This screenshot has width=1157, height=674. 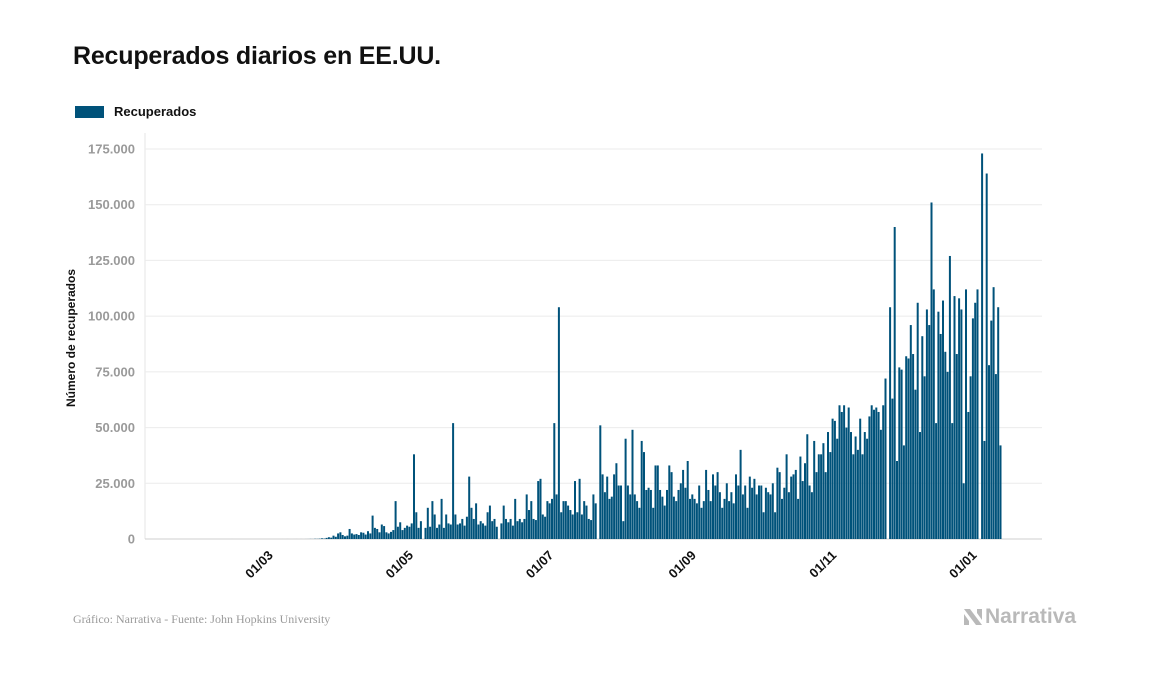 I want to click on legend-swatch, so click(x=89, y=111).